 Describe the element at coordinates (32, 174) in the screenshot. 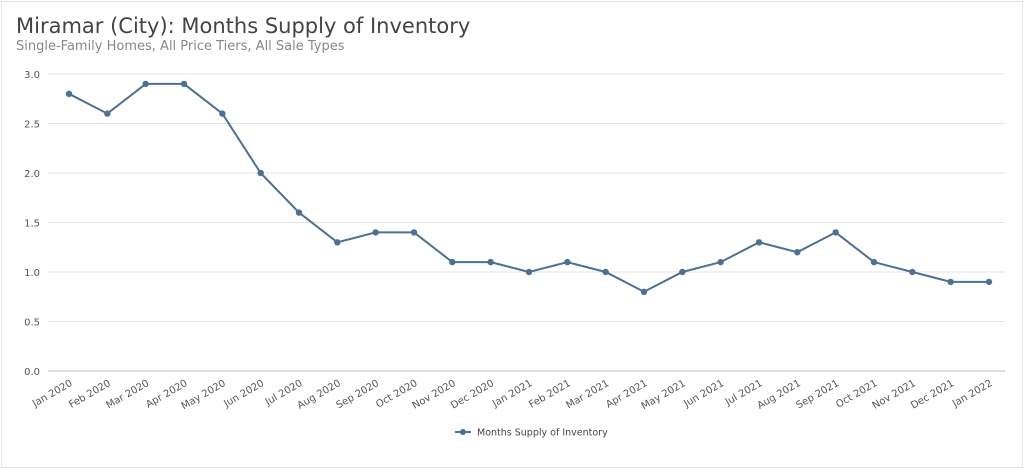

I see `y-tick-label: 2.0` at that location.